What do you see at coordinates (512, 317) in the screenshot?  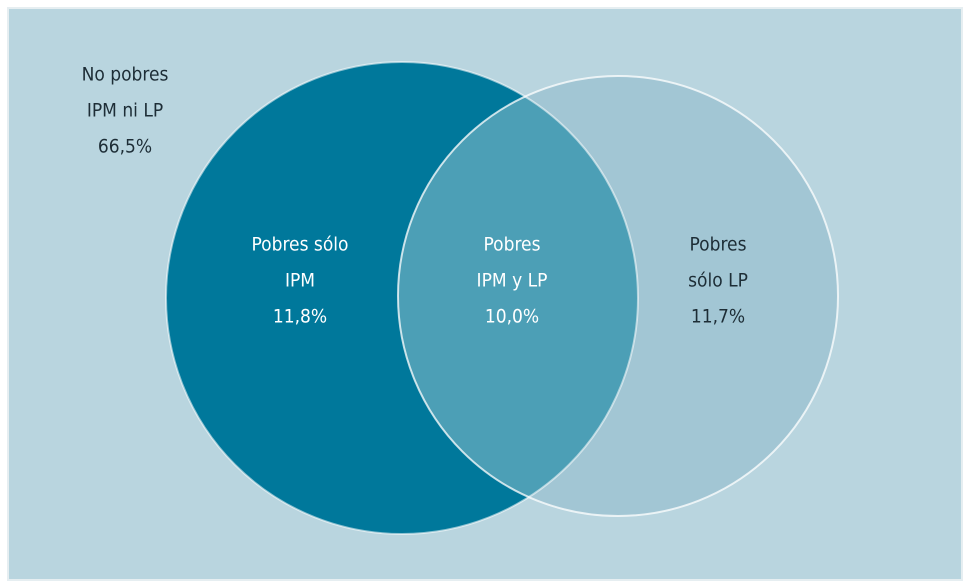 I see `region-value: 10,0%` at bounding box center [512, 317].